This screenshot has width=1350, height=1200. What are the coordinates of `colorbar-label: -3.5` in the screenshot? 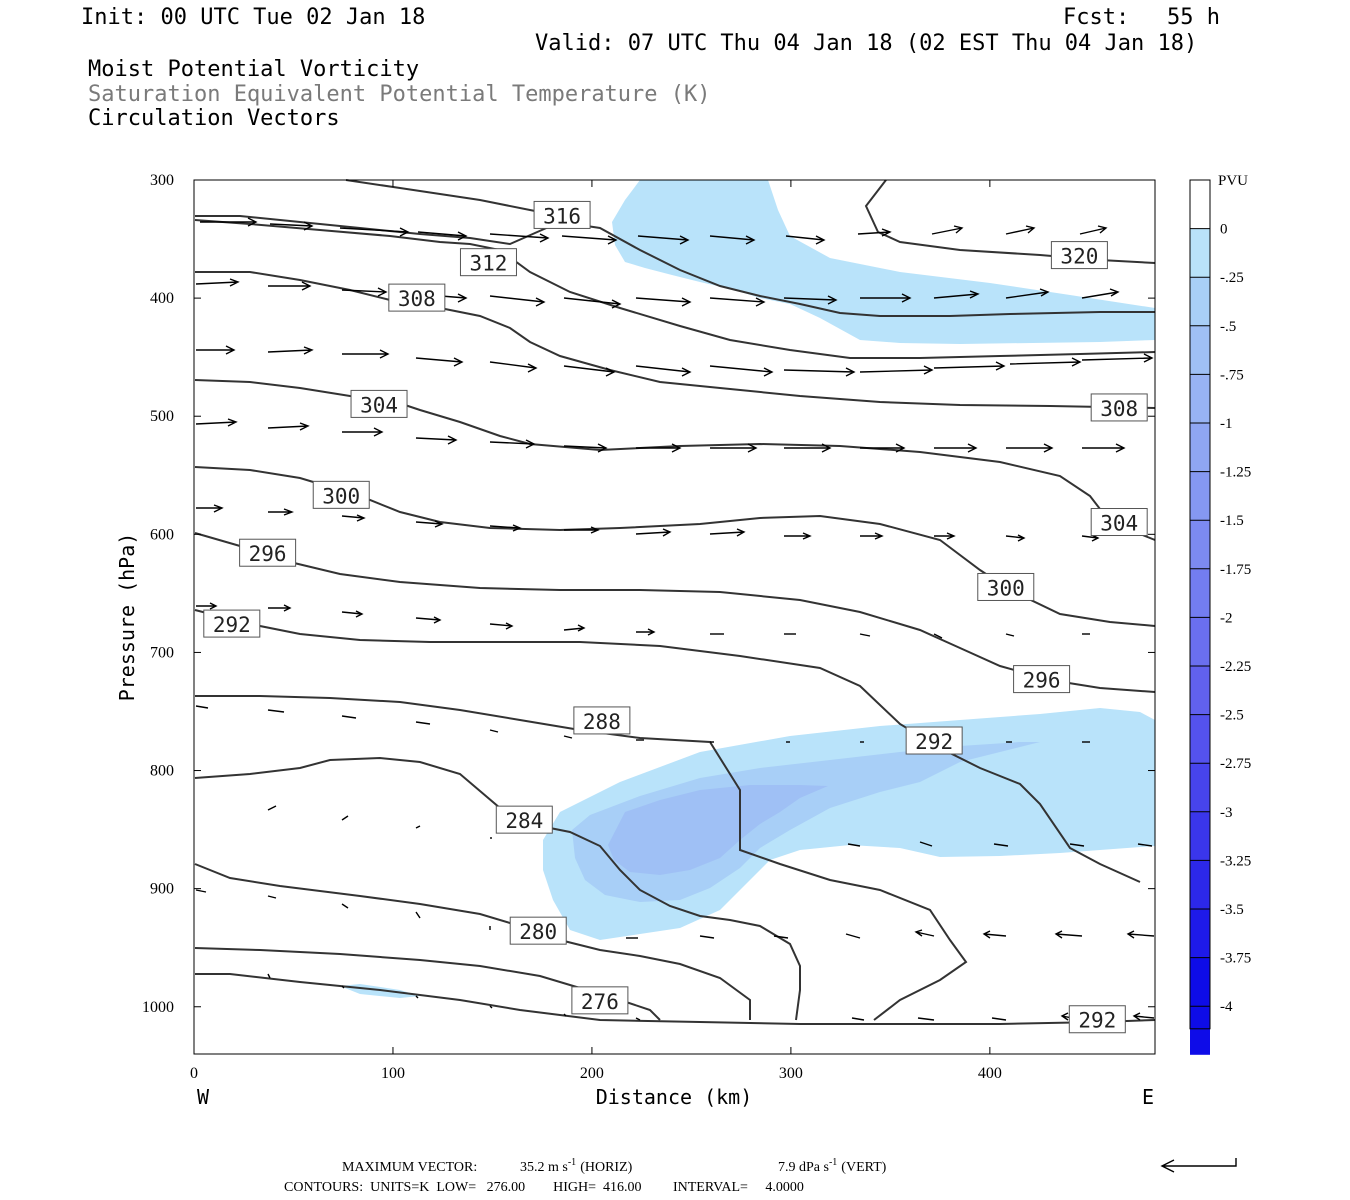 It's located at (1232, 910).